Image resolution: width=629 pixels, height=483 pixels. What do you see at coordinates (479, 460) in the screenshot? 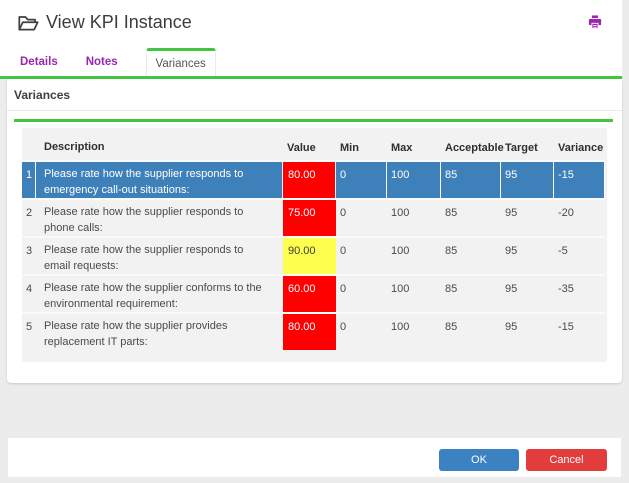
I see `ok-button: OK` at bounding box center [479, 460].